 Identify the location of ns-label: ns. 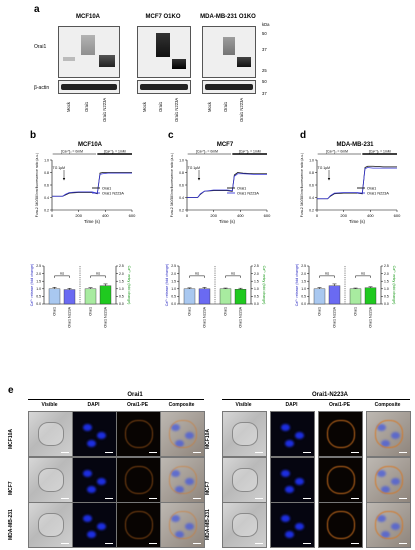
(197, 273).